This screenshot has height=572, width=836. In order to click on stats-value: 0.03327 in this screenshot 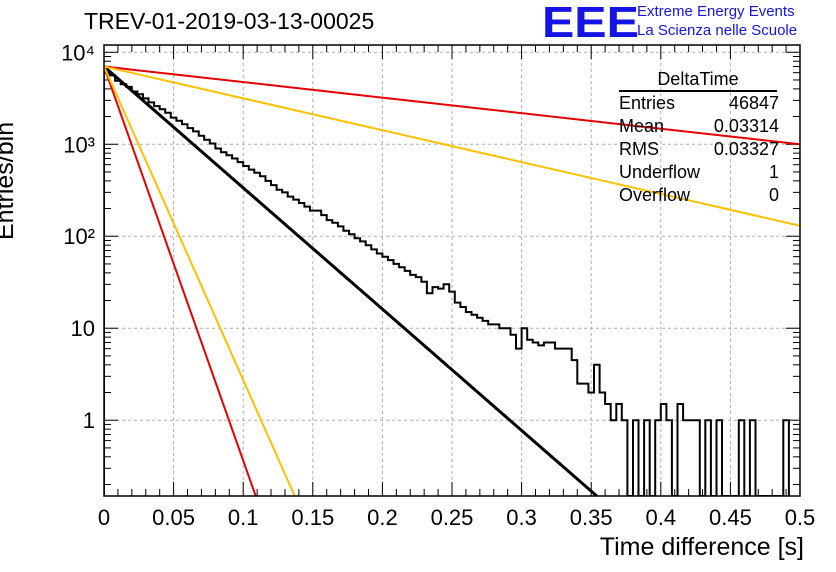, I will do `click(746, 149)`.